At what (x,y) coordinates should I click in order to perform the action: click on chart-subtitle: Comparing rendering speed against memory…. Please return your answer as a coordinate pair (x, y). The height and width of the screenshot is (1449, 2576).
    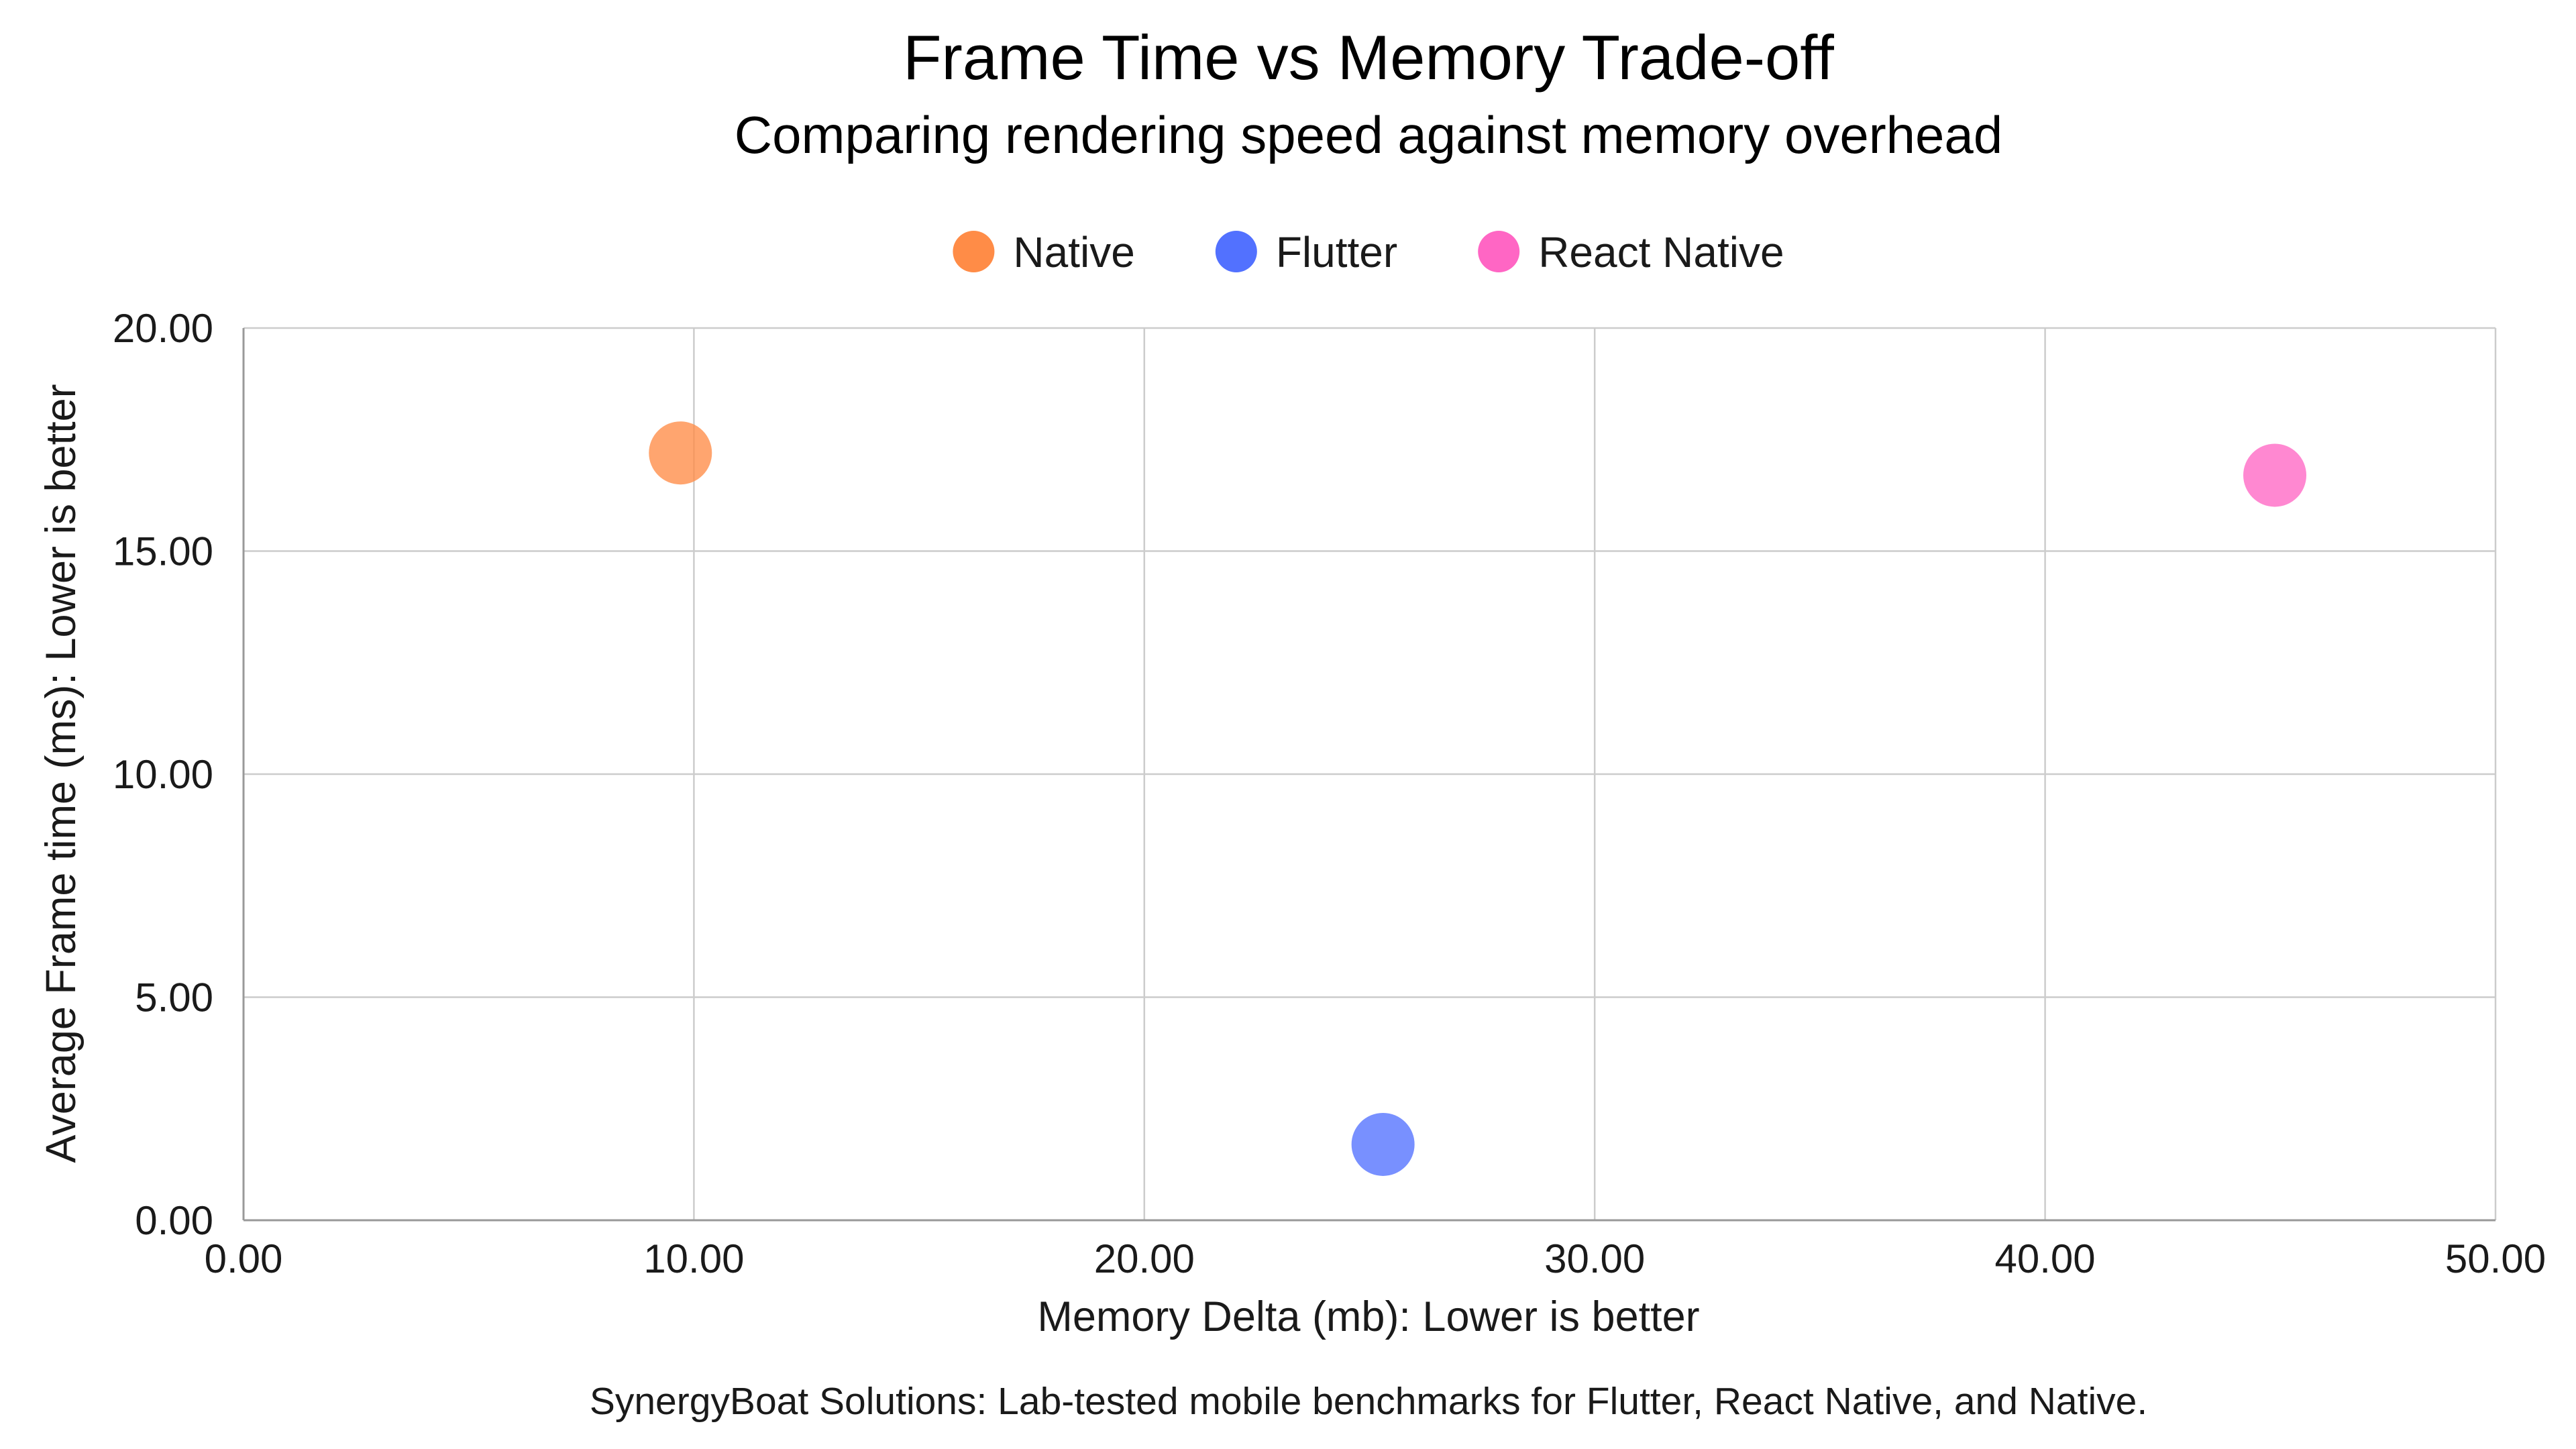
    Looking at the image, I should click on (1368, 134).